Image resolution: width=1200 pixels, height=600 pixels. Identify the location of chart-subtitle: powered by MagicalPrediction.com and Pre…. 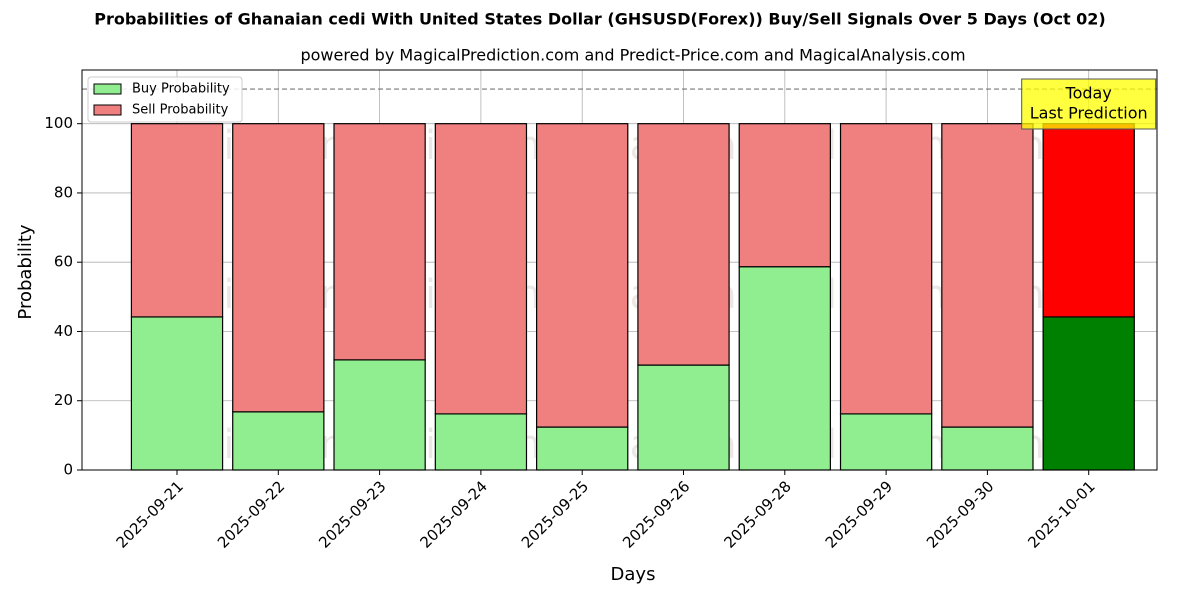
(632, 55).